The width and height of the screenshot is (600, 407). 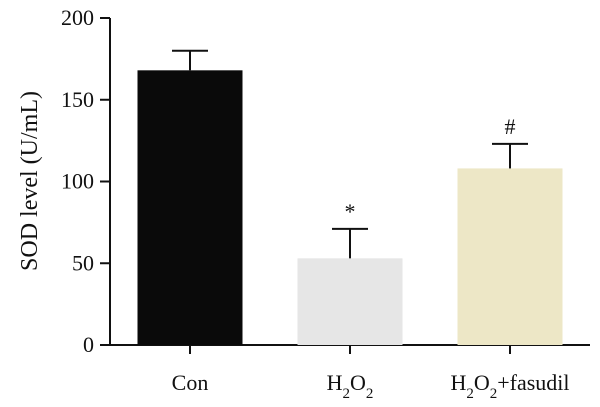 I want to click on x-category-label: H2O2, so click(x=350, y=386).